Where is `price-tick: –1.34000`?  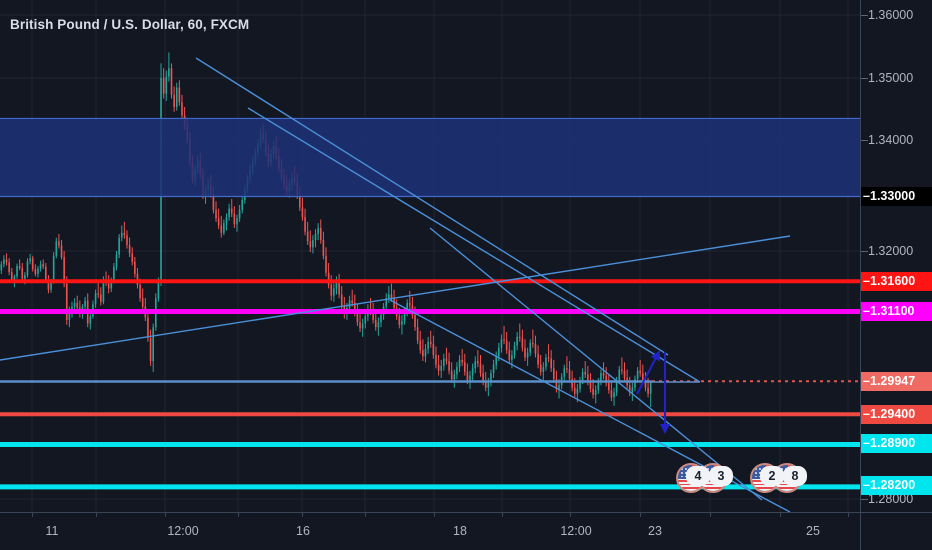 price-tick: –1.34000 is located at coordinates (887, 140).